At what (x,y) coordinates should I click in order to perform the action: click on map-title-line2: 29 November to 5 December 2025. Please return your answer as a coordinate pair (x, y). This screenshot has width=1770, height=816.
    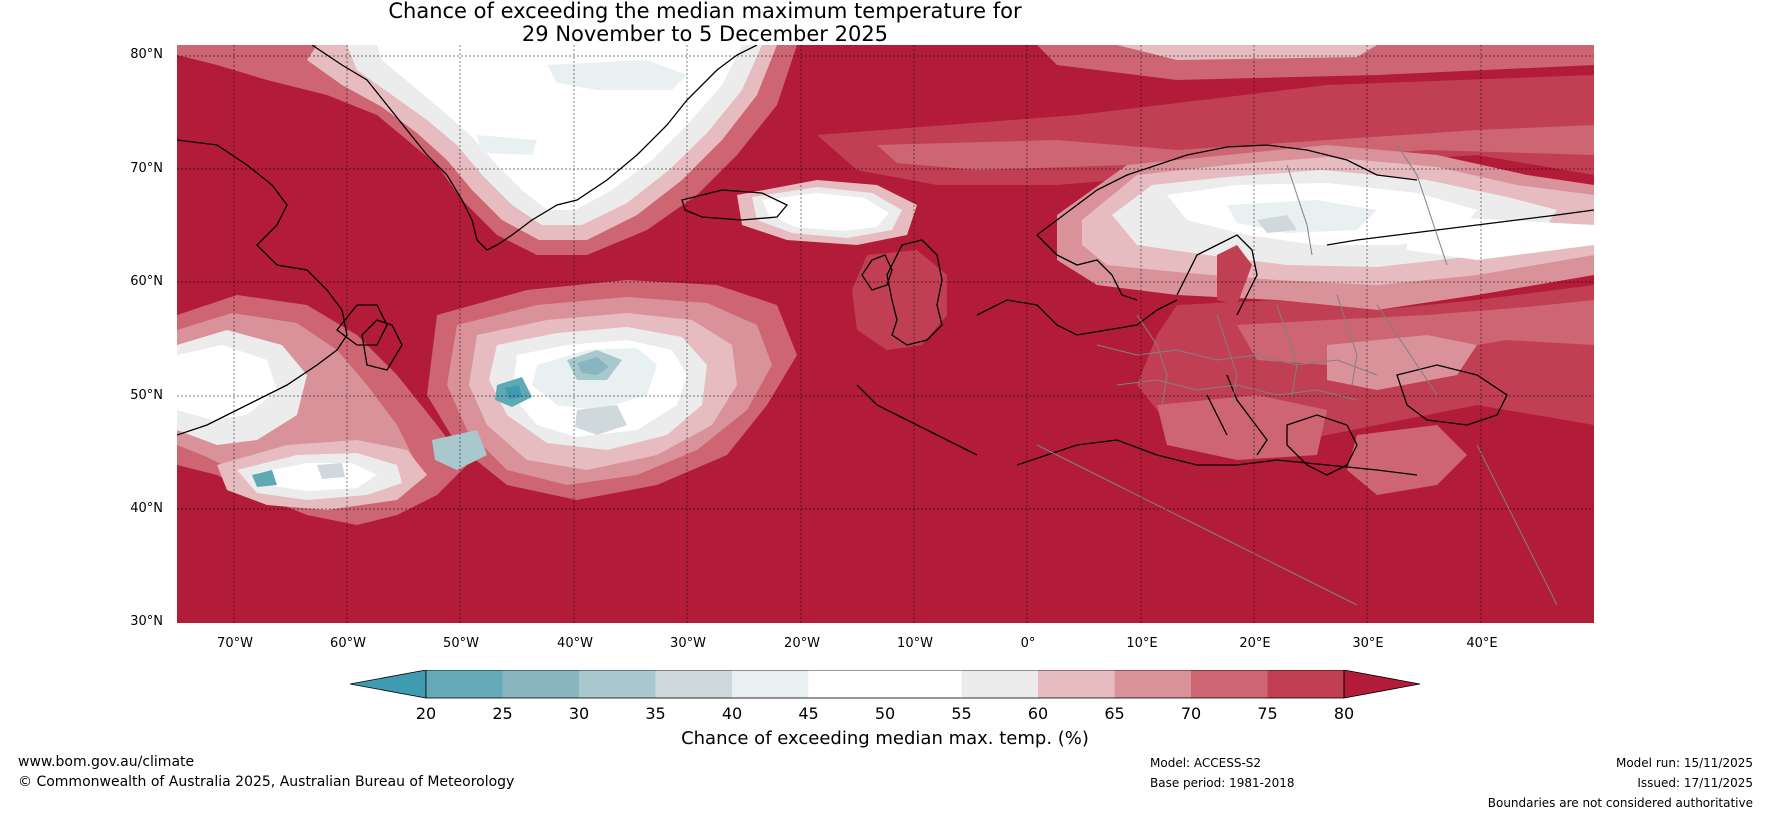
    Looking at the image, I should click on (705, 34).